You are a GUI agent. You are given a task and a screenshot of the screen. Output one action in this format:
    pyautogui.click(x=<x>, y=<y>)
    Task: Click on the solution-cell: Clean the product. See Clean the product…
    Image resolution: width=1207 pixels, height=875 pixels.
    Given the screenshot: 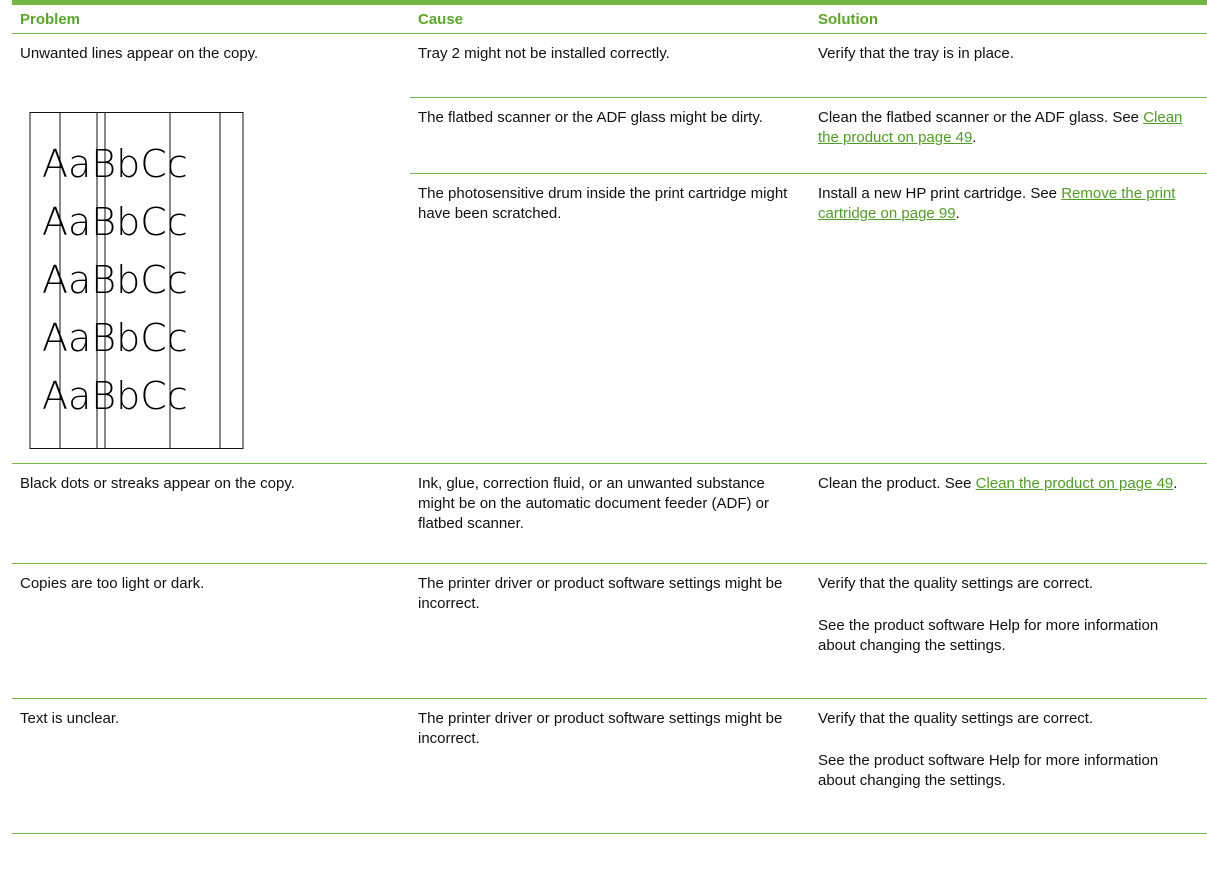 What is the action you would take?
    pyautogui.click(x=1008, y=513)
    